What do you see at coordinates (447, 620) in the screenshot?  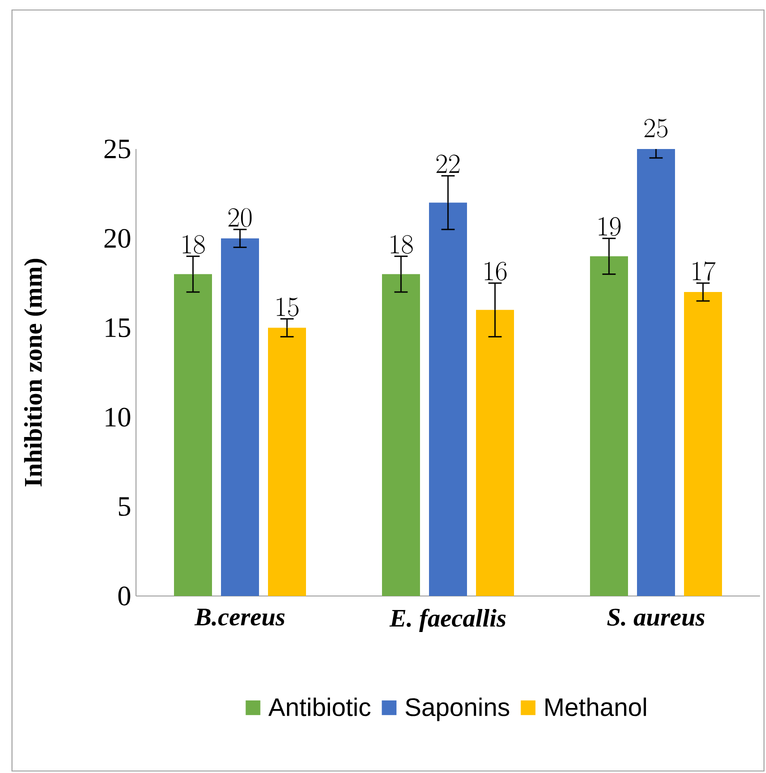 I see `x-tick-label: E. faecallis` at bounding box center [447, 620].